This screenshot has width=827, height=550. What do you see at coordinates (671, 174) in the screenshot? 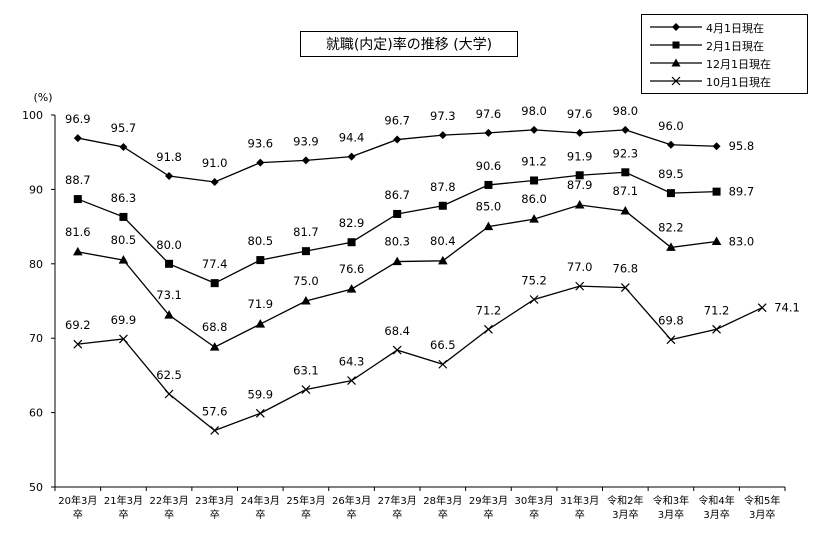
I see `data-label: 89.5` at bounding box center [671, 174].